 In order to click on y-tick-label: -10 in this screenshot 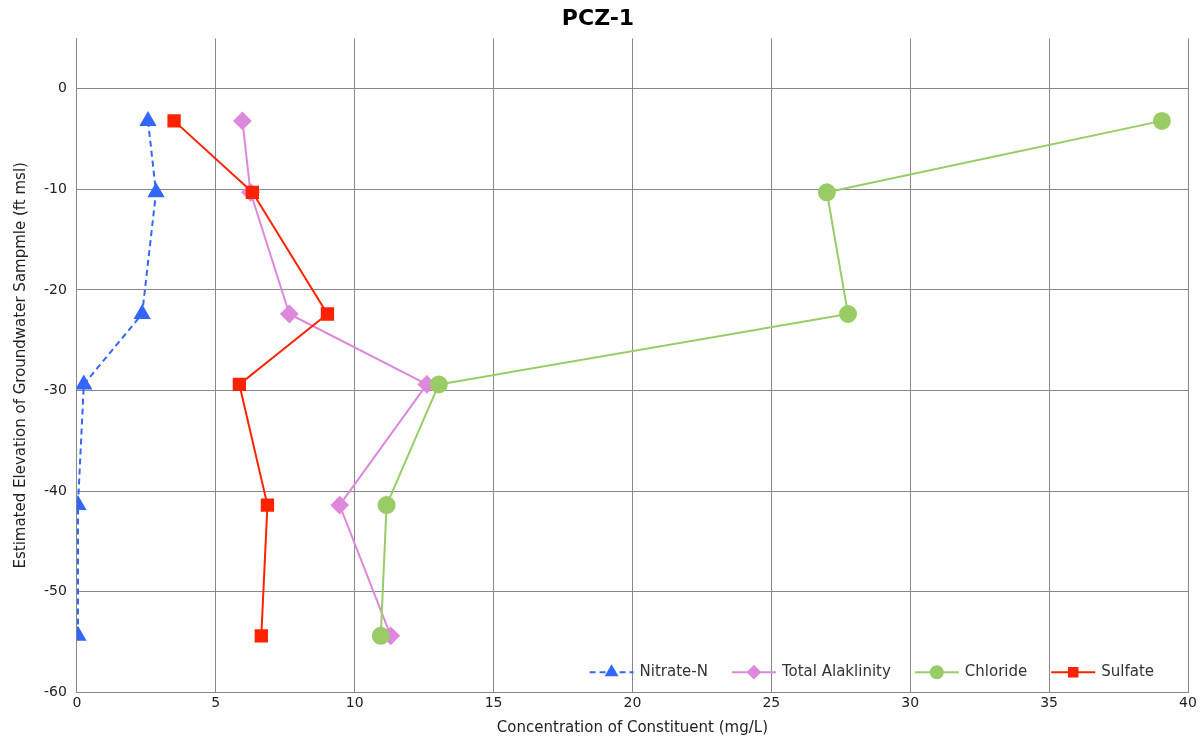, I will do `click(55, 187)`.